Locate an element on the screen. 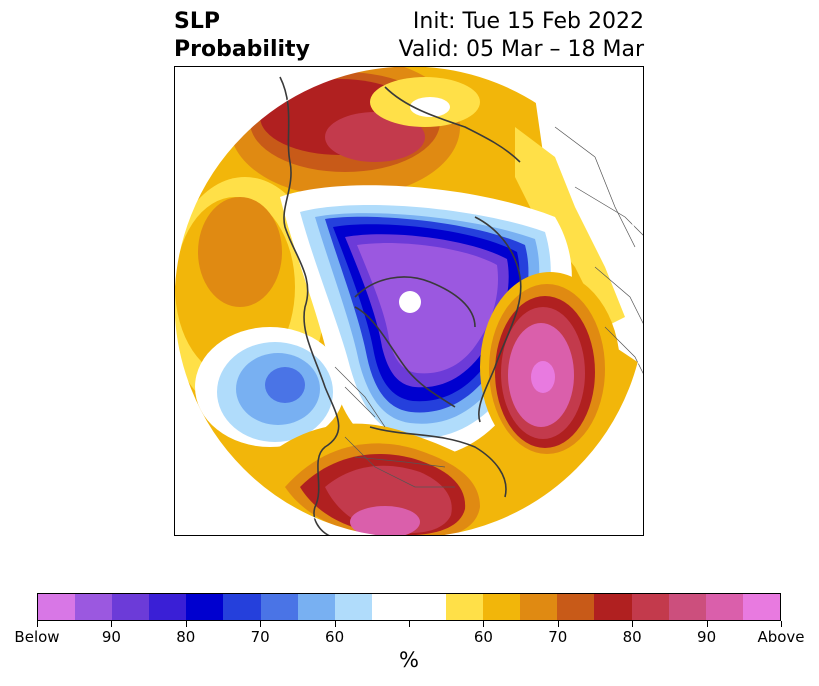 Image resolution: width=819 pixels, height=686 pixels. pole-hole is located at coordinates (410, 302).